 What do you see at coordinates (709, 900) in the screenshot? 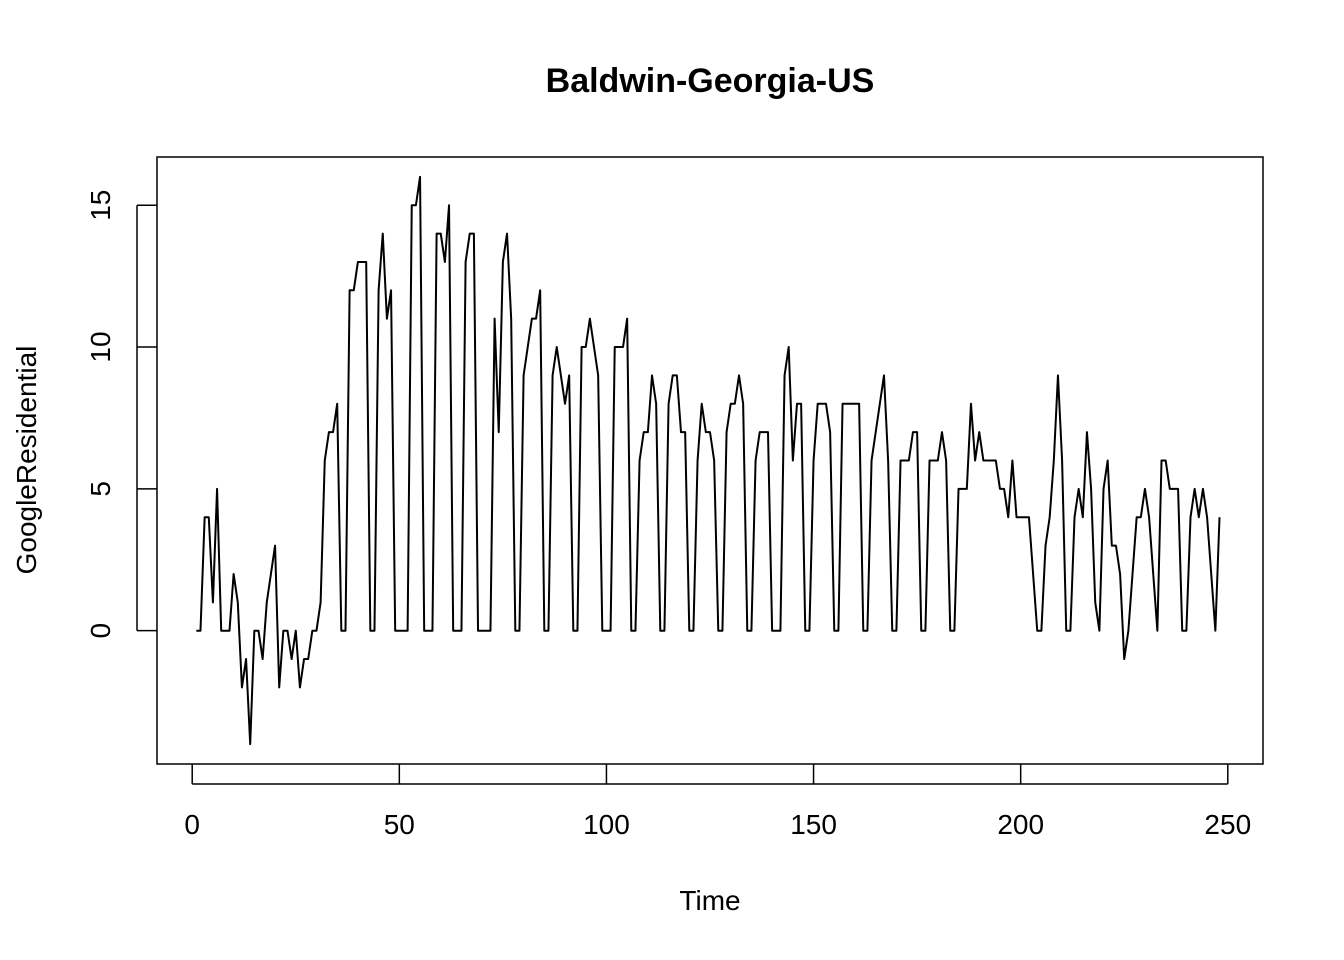
I see `x-axis-label: Time` at bounding box center [709, 900].